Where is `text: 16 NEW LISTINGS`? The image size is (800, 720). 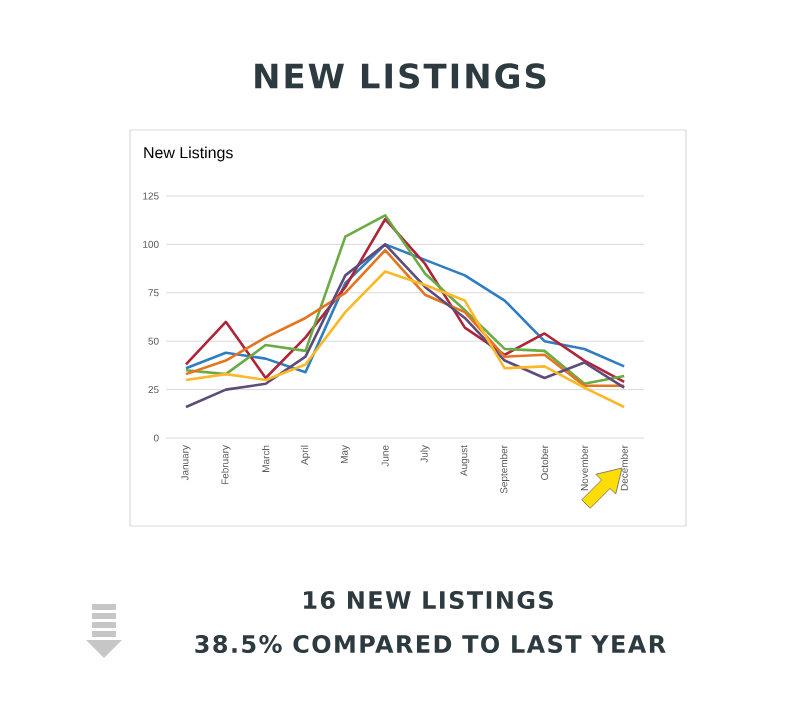 text: 16 NEW LISTINGS is located at coordinates (428, 600).